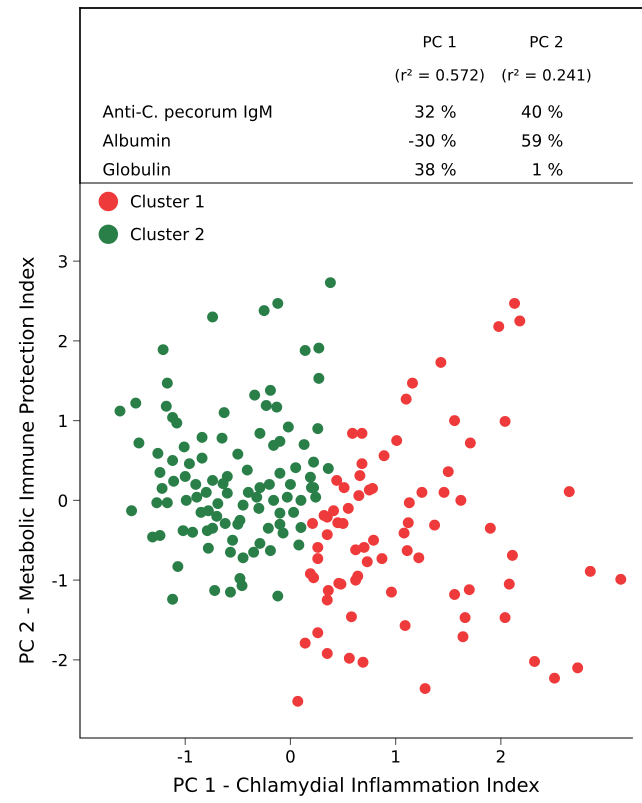 This screenshot has height=803, width=642. I want to click on text: 38 %, so click(435, 169).